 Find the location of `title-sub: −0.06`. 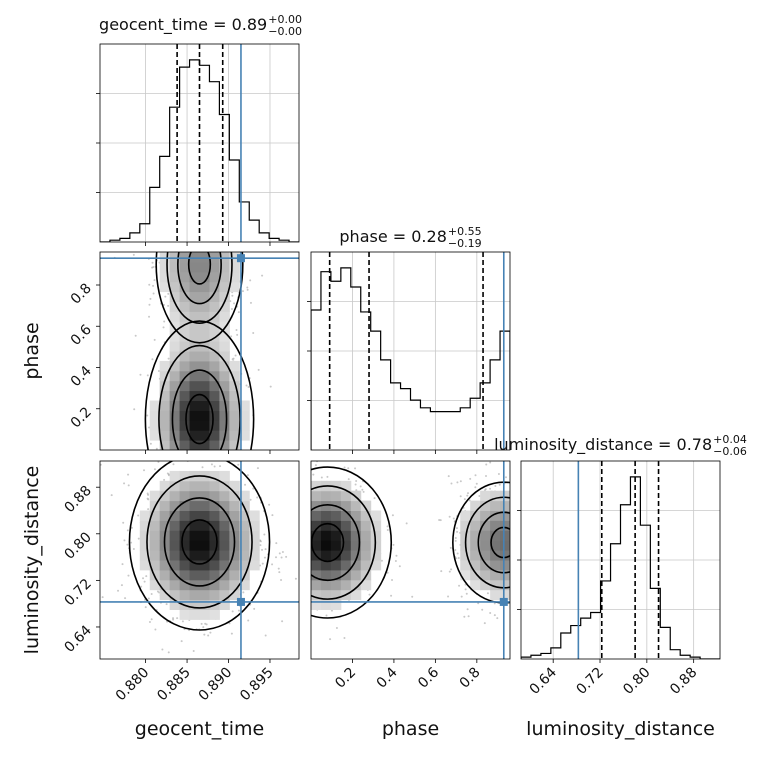

title-sub: −0.06 is located at coordinates (730, 451).